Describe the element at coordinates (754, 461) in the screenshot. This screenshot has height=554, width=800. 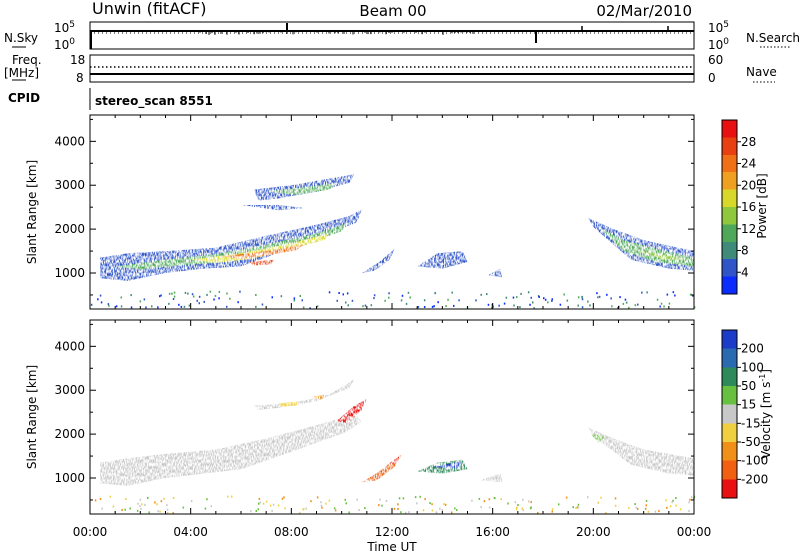
I see `colorbar-tick-label: -100` at that location.